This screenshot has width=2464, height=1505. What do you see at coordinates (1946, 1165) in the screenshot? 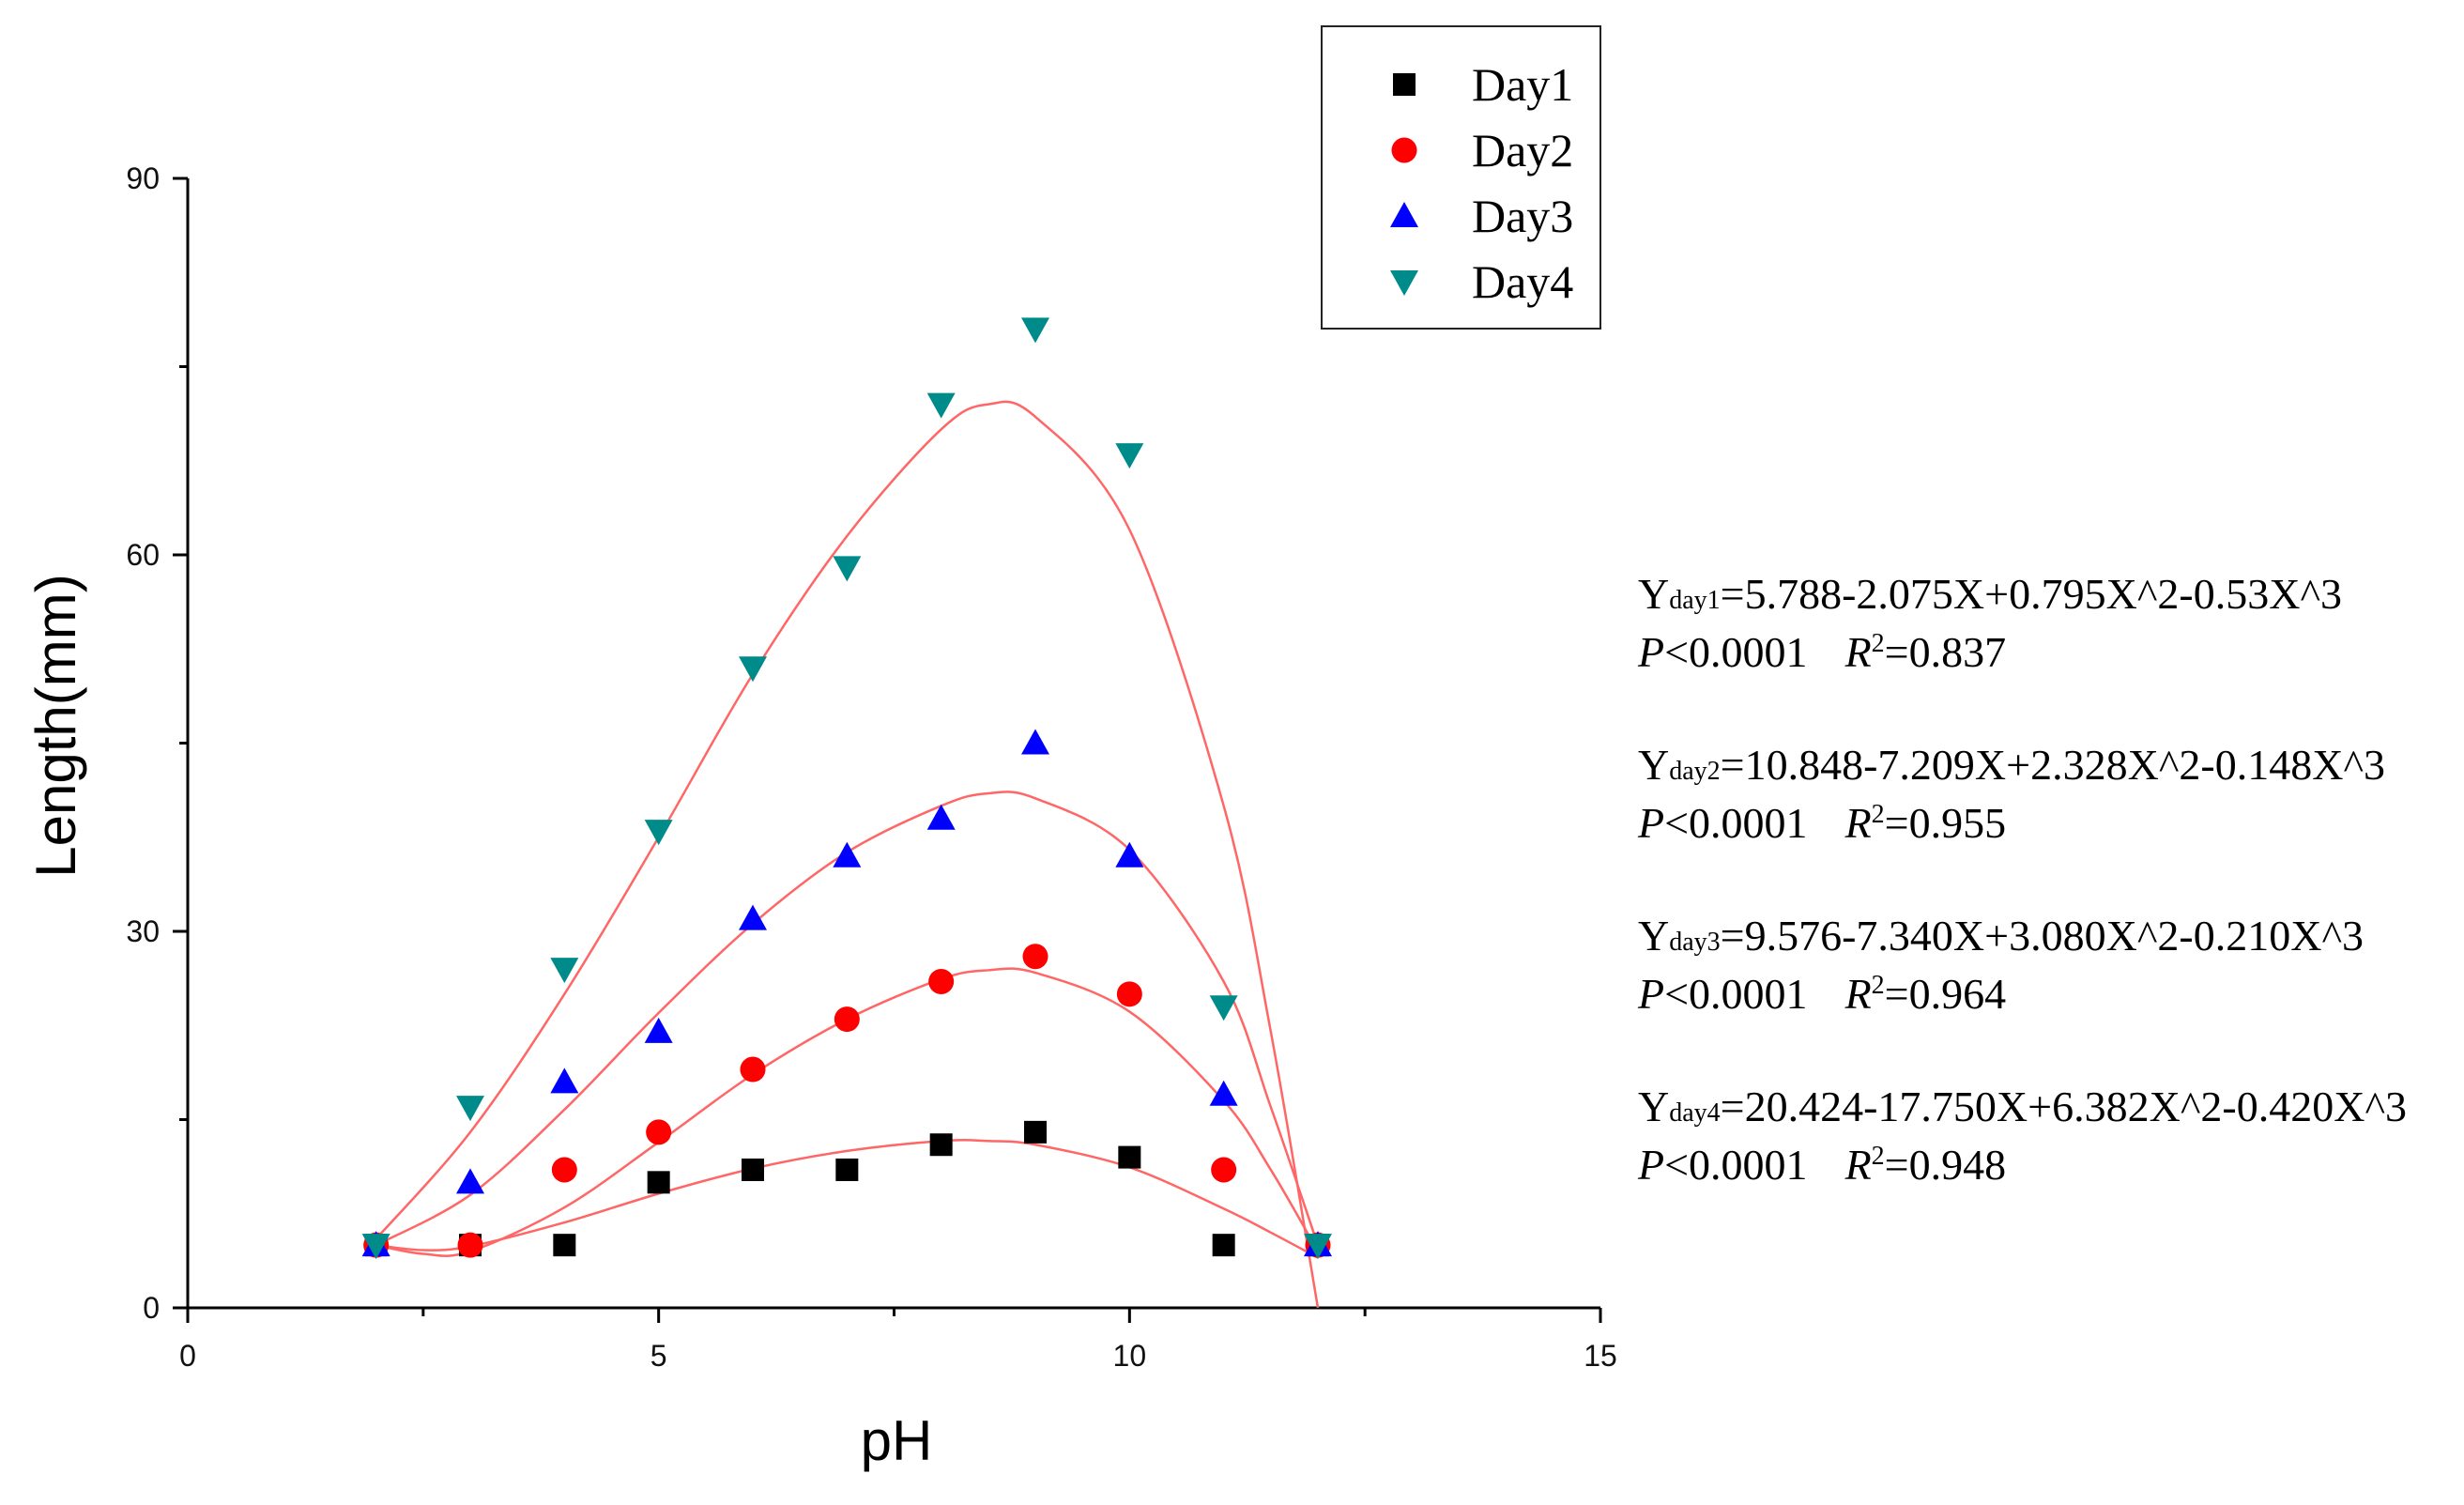
I see `r-value: =0.948` at bounding box center [1946, 1165].